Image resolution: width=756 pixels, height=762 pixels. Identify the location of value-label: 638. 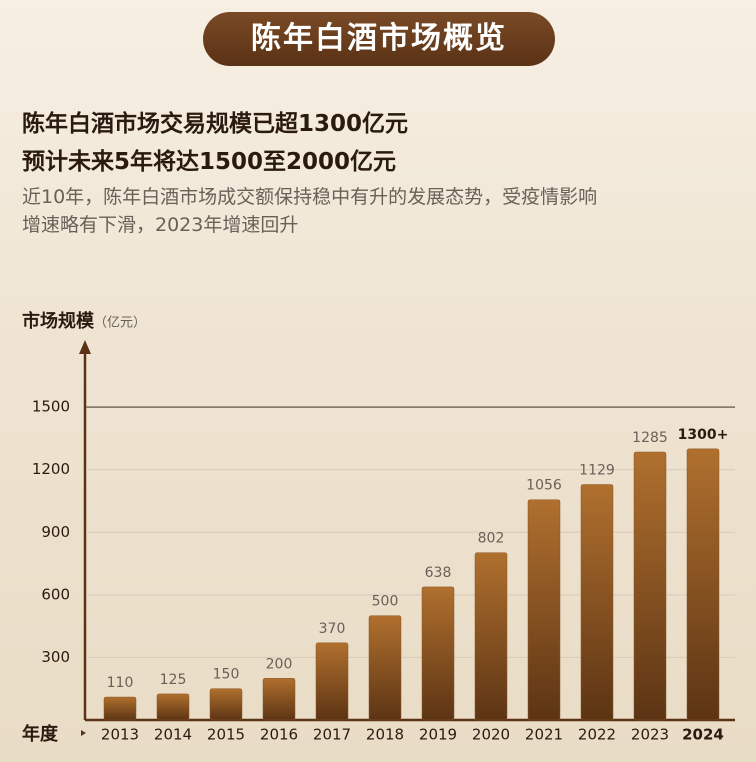
(438, 573).